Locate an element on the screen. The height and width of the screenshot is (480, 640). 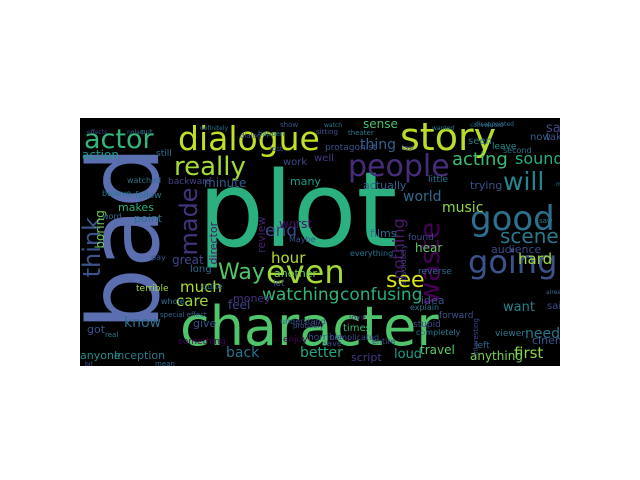
word-work: work is located at coordinates (295, 162).